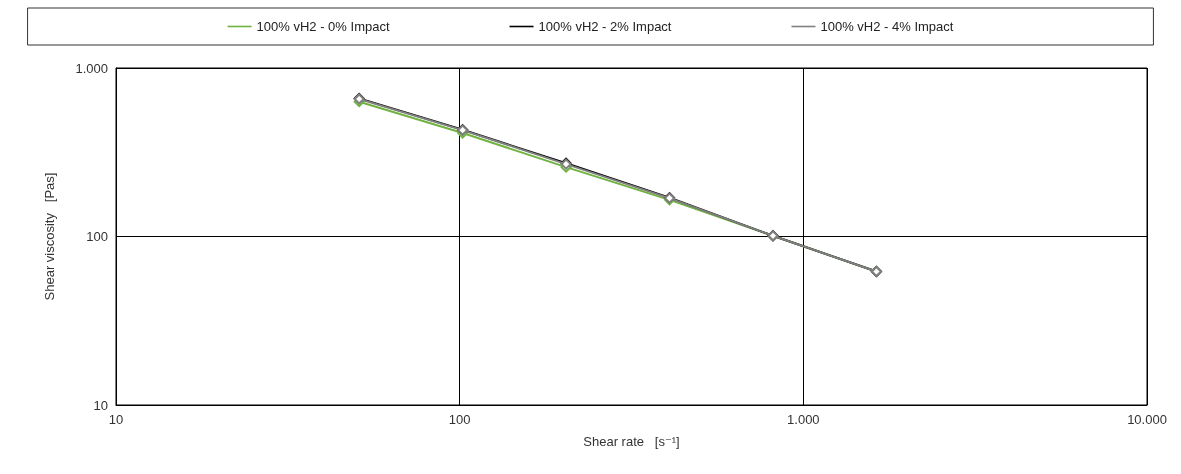  What do you see at coordinates (100, 405) in the screenshot?
I see `y-tick-label: 10` at bounding box center [100, 405].